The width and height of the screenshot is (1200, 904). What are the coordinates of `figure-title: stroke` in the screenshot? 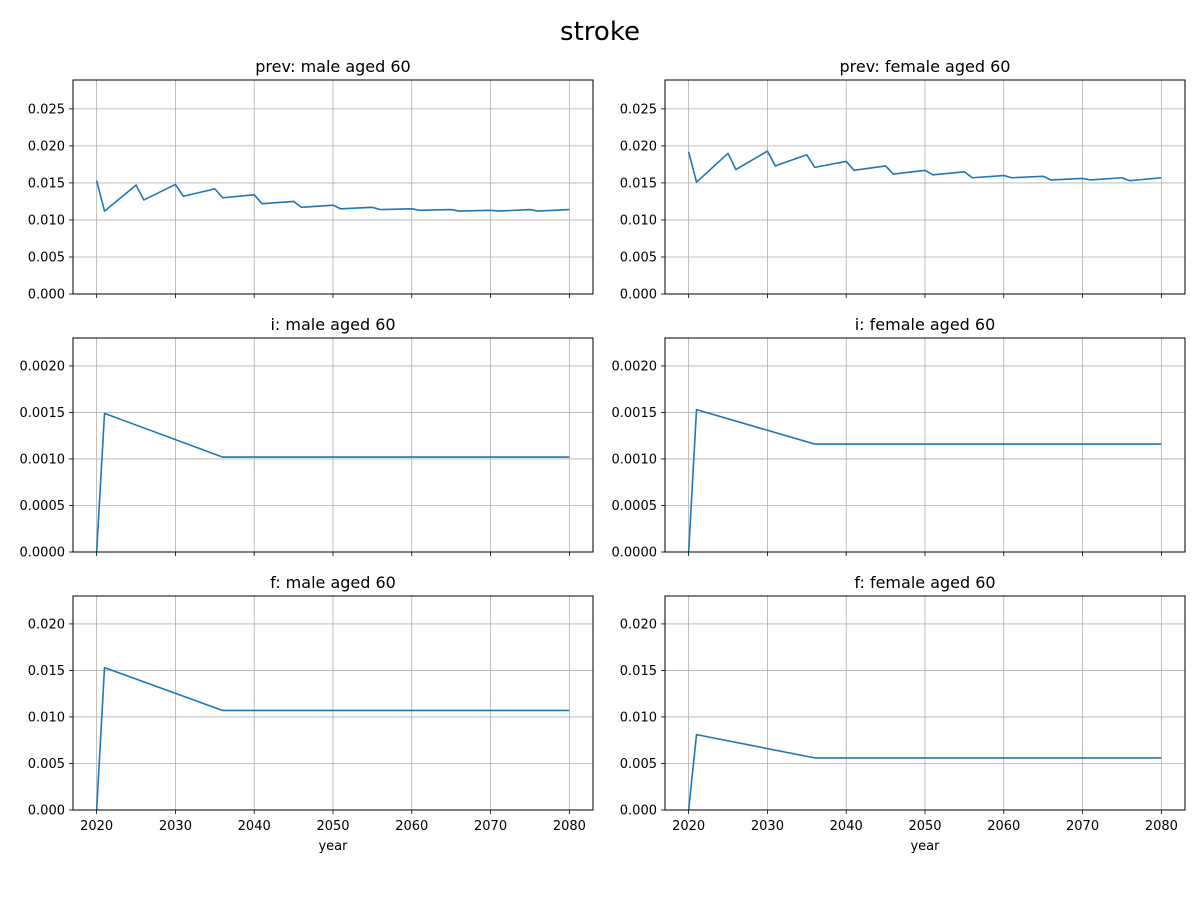 It's located at (600, 32).